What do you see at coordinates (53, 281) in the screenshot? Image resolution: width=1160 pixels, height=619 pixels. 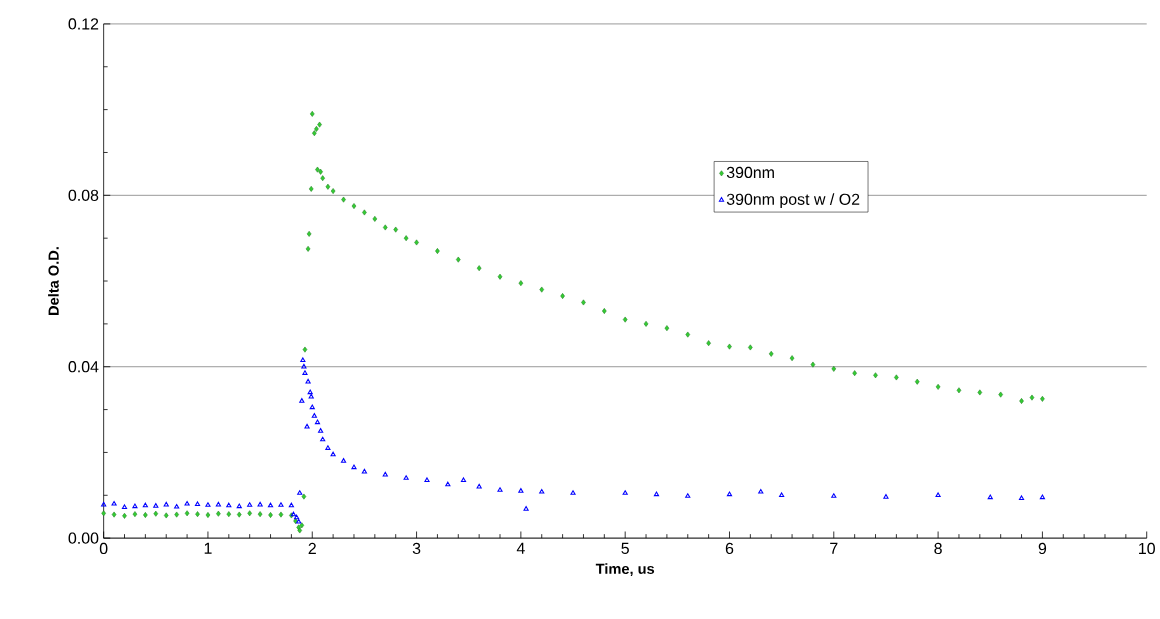 I see `y-axis-title: Delta O.D.` at bounding box center [53, 281].